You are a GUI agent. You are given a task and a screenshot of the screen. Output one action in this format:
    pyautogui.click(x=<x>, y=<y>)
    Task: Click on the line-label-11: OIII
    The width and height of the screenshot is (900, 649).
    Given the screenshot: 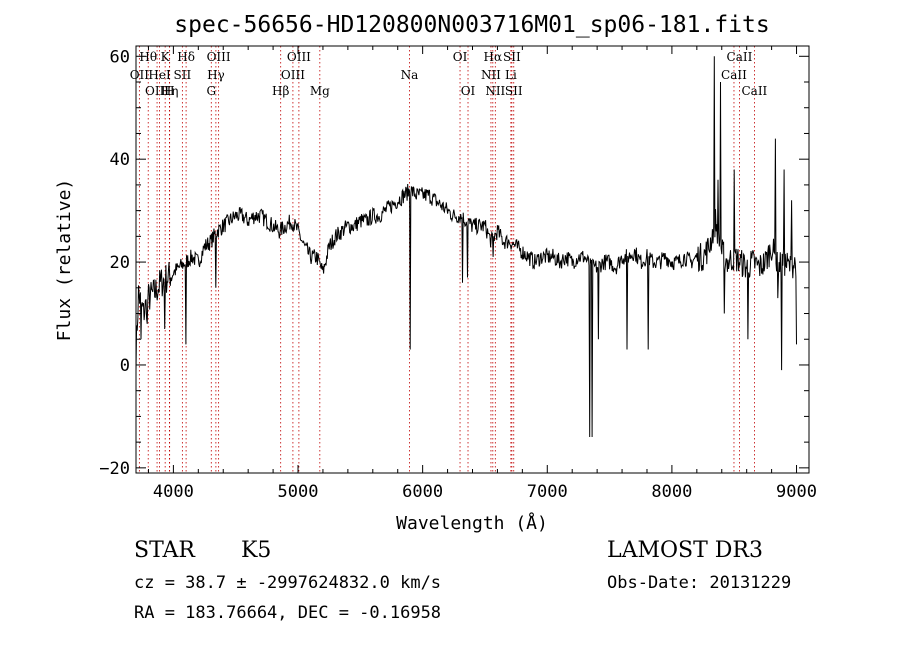 What is the action you would take?
    pyautogui.click(x=219, y=57)
    